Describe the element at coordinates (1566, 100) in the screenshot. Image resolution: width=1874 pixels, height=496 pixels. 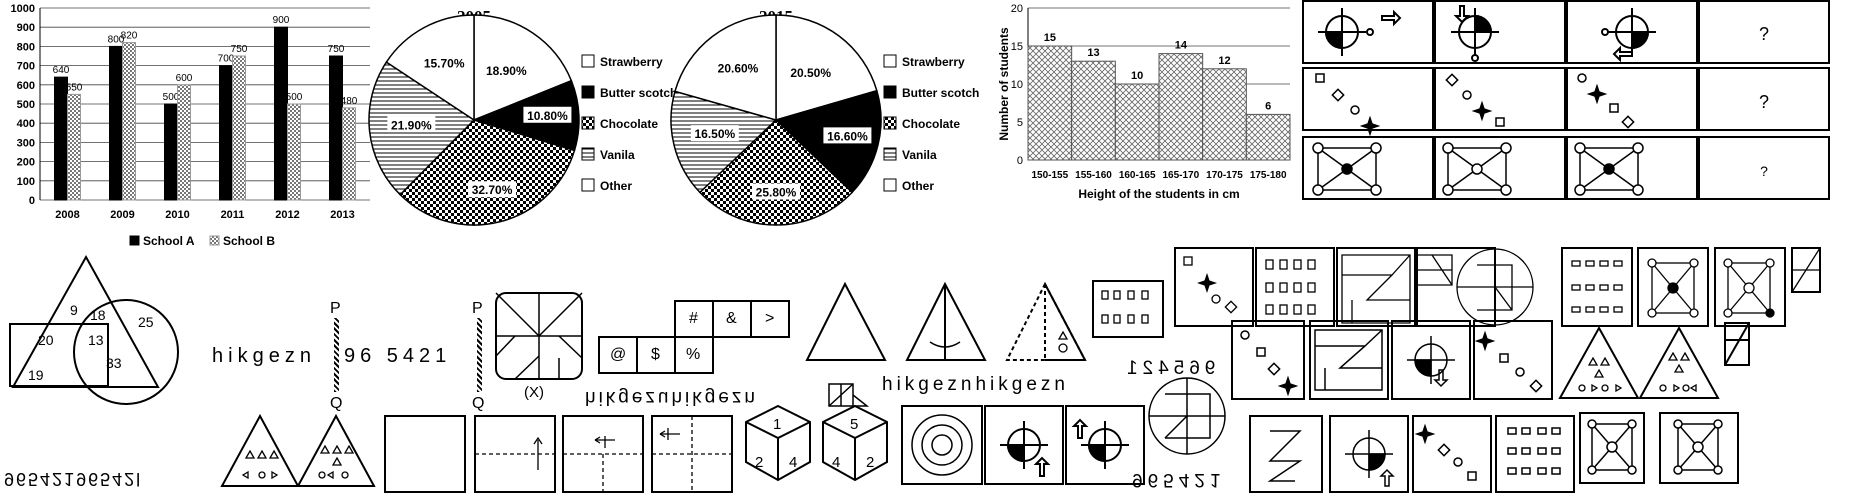
I see `figure-matrix: ? ? ?` at that location.